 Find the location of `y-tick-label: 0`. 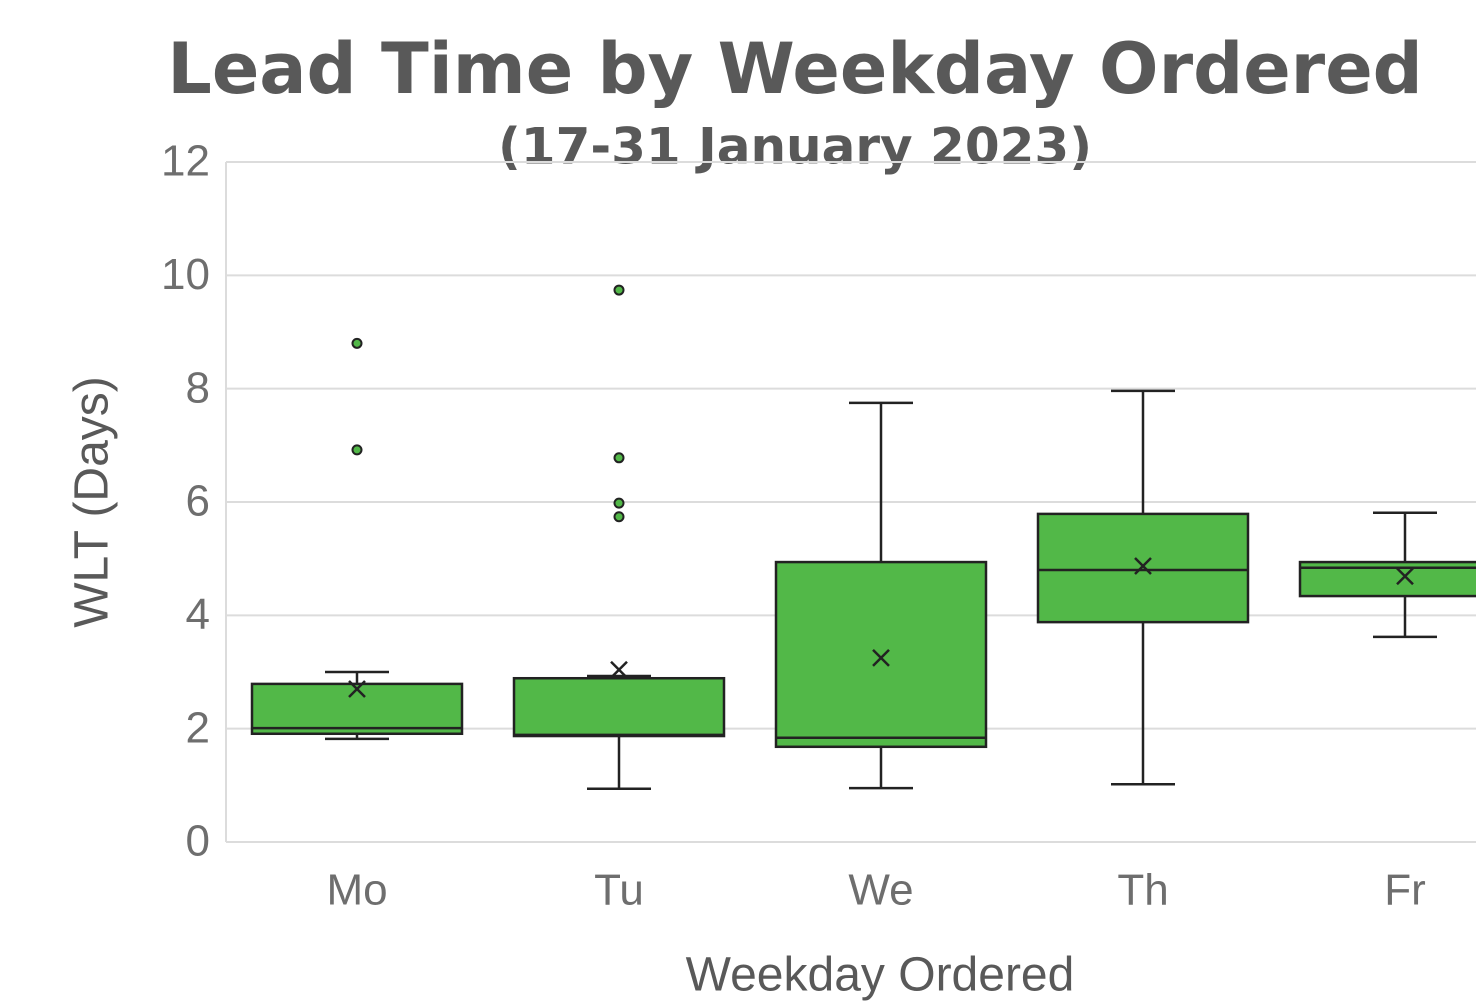

y-tick-label: 0 is located at coordinates (198, 841).